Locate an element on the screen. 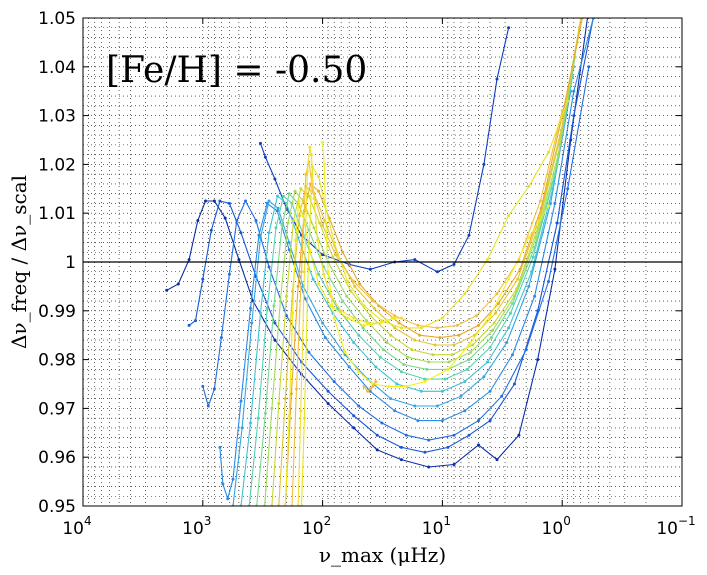 Image resolution: width=707 pixels, height=575 pixels. y-tick-label: 0.96 is located at coordinates (57, 458).